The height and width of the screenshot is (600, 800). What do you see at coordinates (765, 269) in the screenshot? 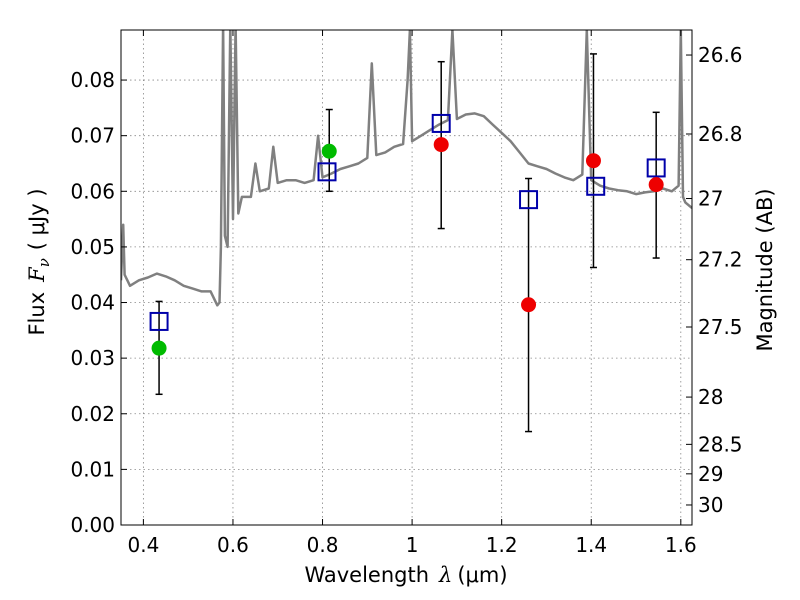
I see `right-axis-title: Magnitude (AB)` at bounding box center [765, 269].